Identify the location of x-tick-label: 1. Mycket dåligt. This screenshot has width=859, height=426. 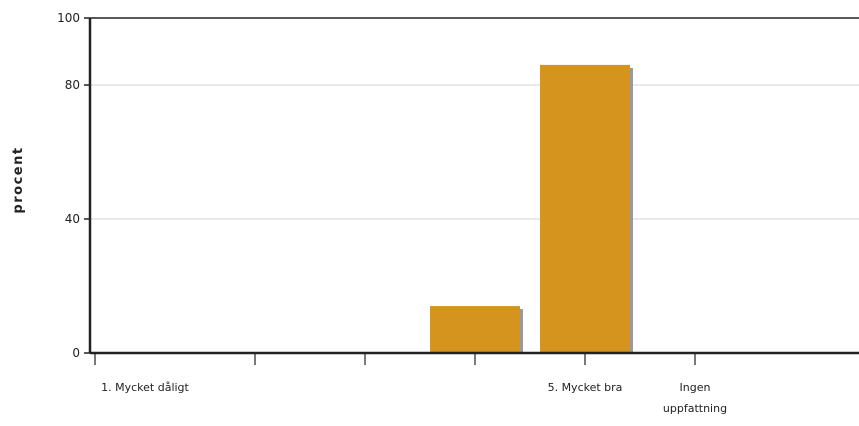
(145, 387).